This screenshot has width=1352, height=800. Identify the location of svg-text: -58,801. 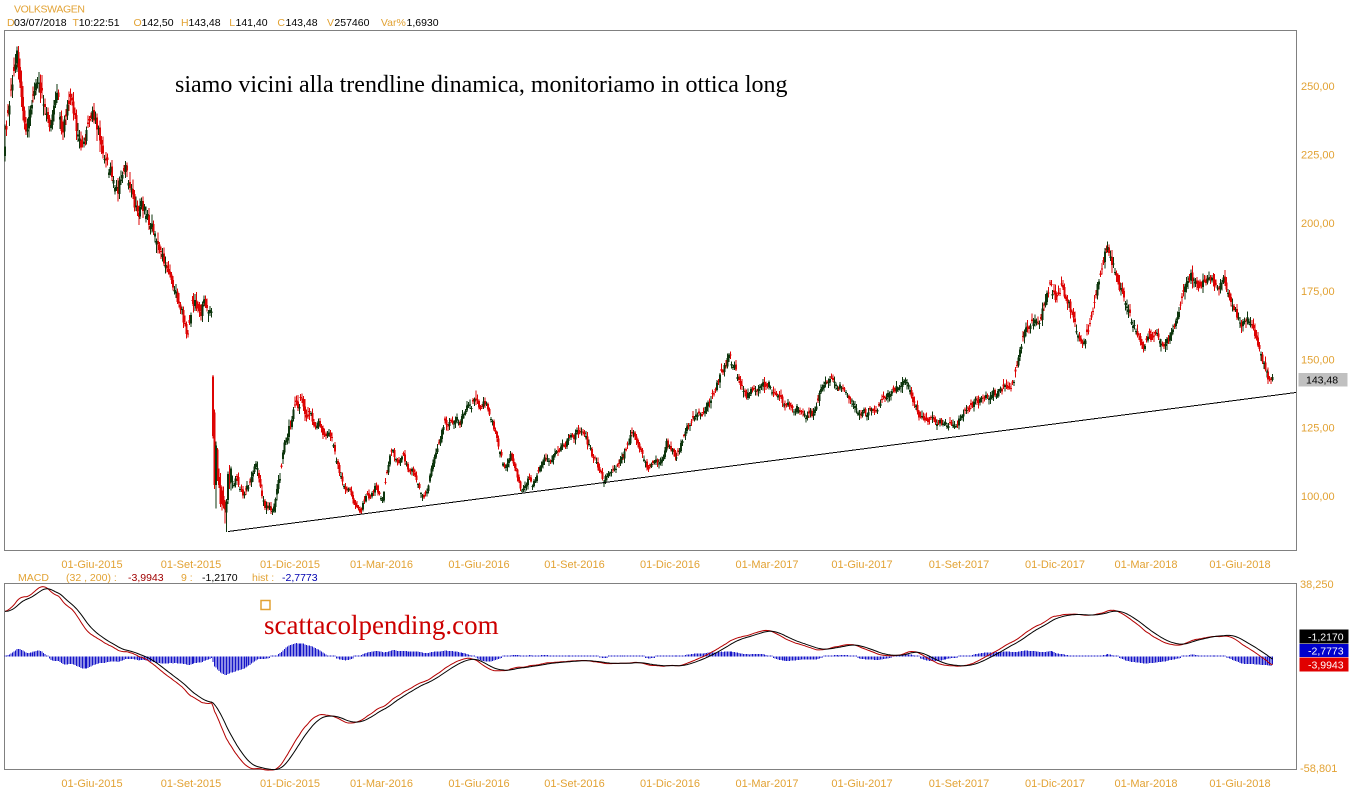
(1318, 769).